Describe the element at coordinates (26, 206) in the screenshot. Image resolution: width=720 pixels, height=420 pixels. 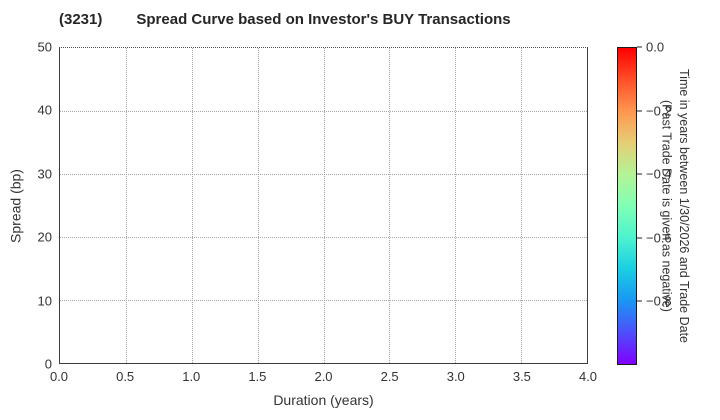
I see `y-tick-labels: 0 10 20 30 40 50` at that location.